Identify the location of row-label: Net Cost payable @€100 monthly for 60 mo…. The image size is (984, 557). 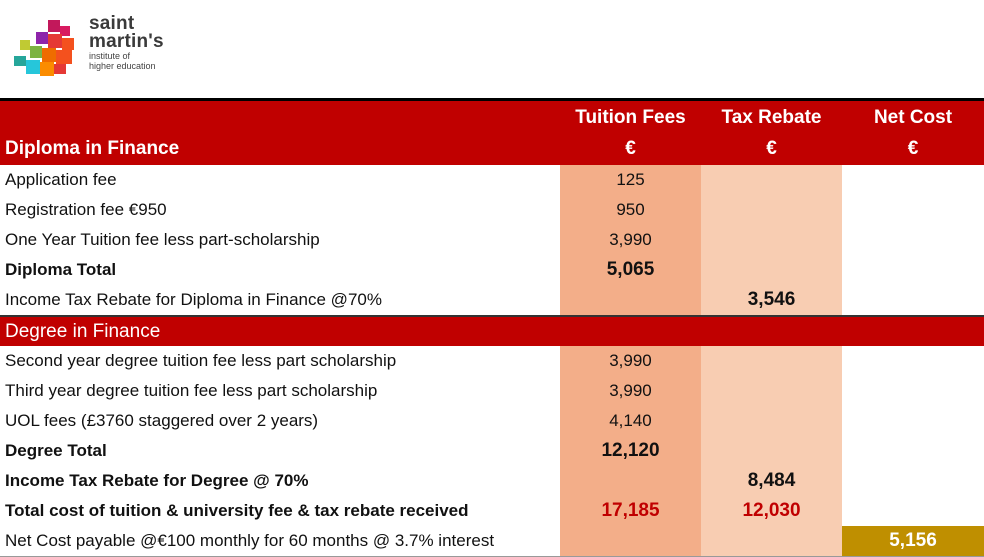
(280, 541).